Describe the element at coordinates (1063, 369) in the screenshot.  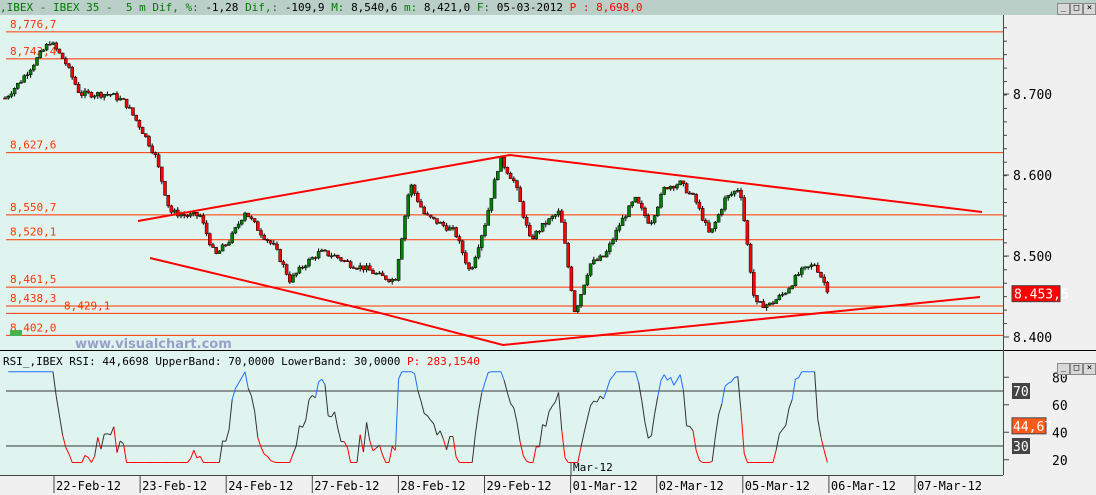
I see `rsi-minimize-button: _` at that location.